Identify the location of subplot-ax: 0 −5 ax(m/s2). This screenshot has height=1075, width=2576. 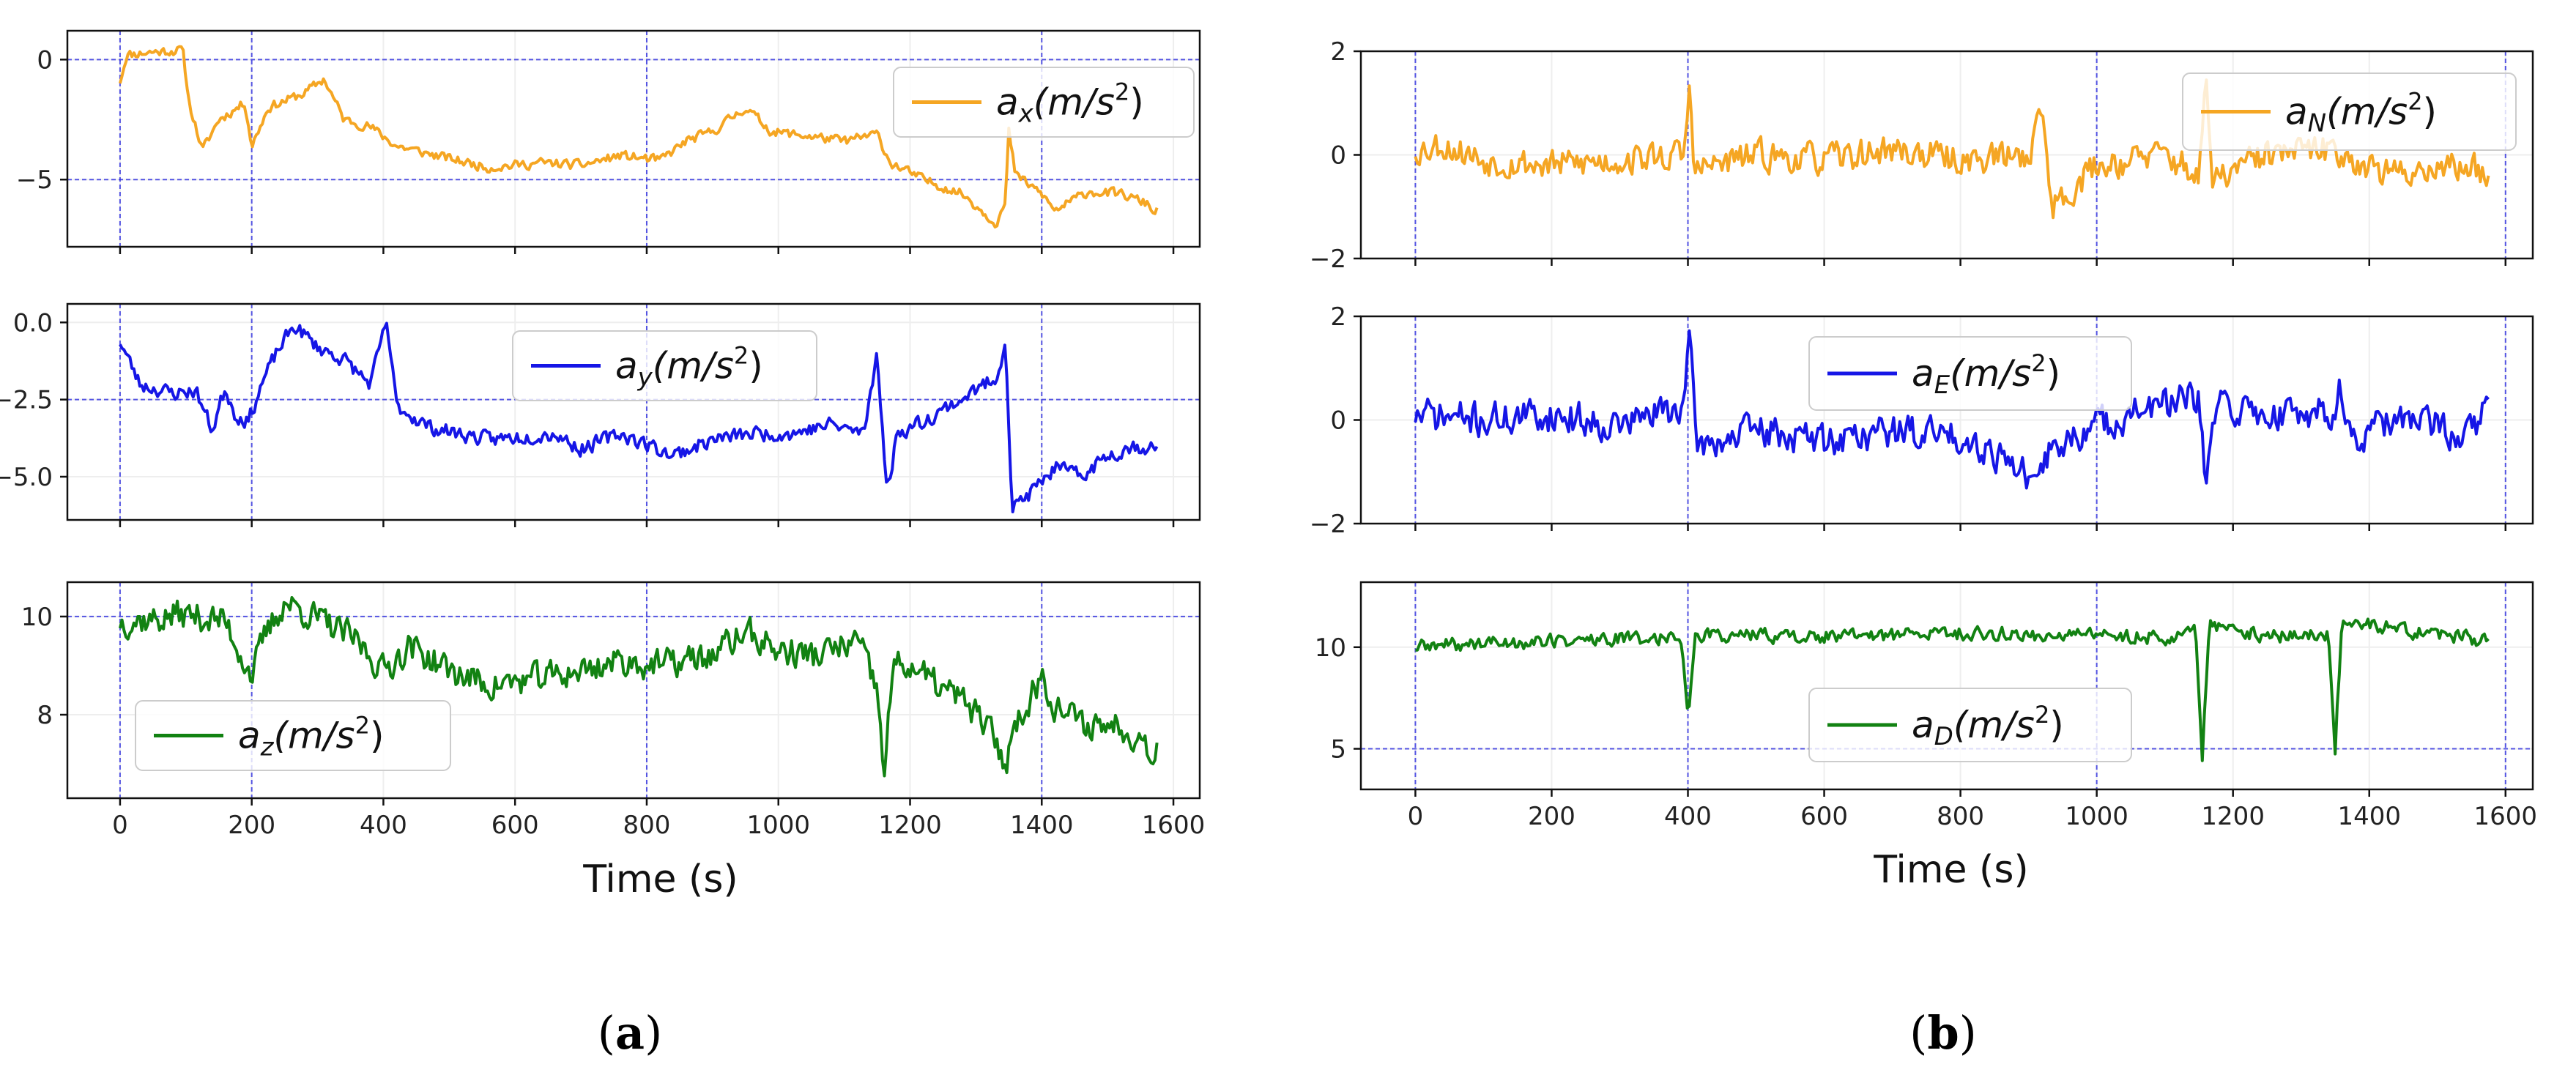
(608, 141).